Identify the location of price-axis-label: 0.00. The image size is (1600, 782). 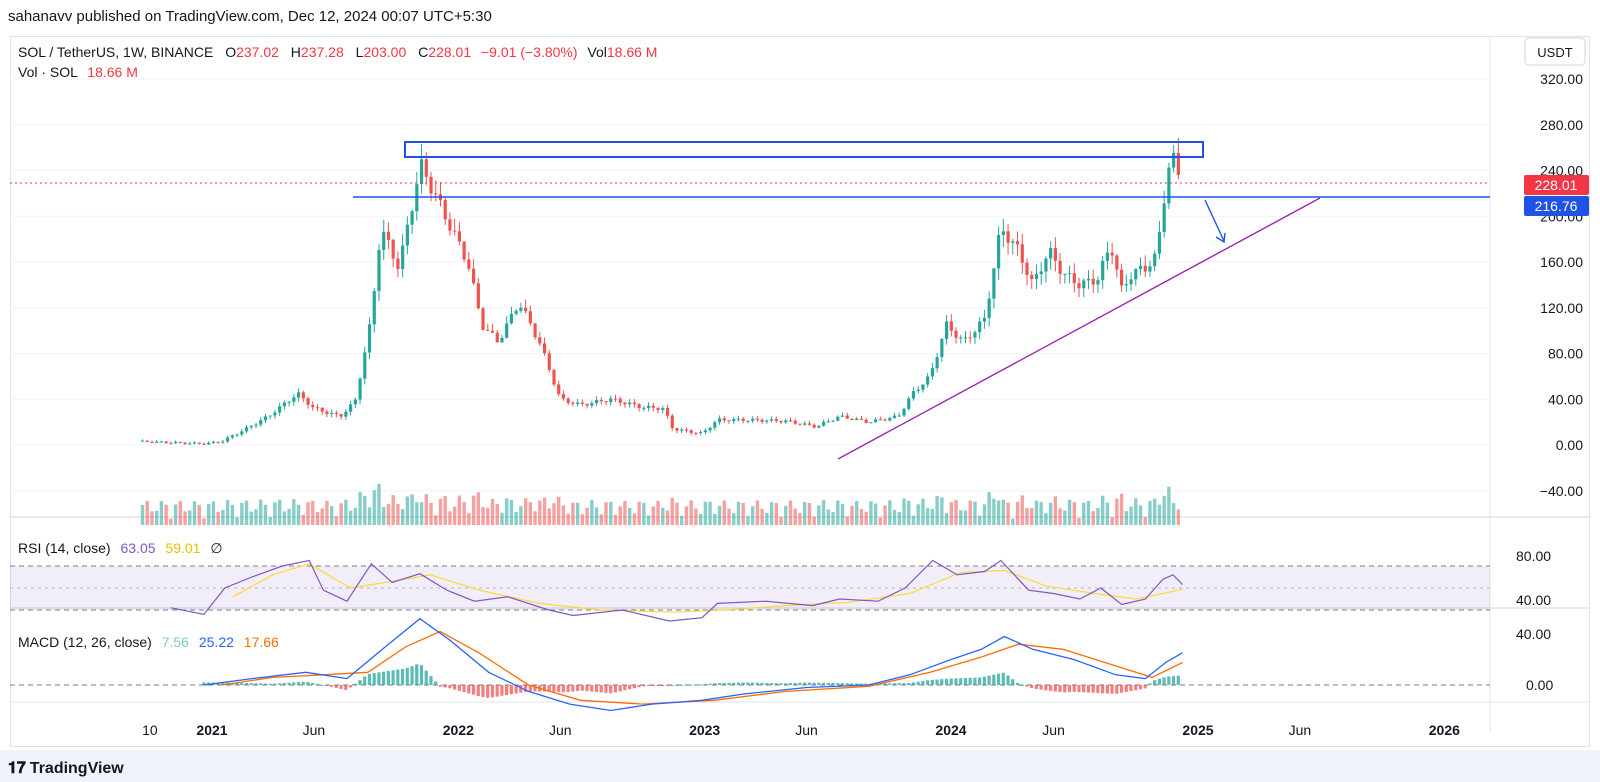
(1569, 445).